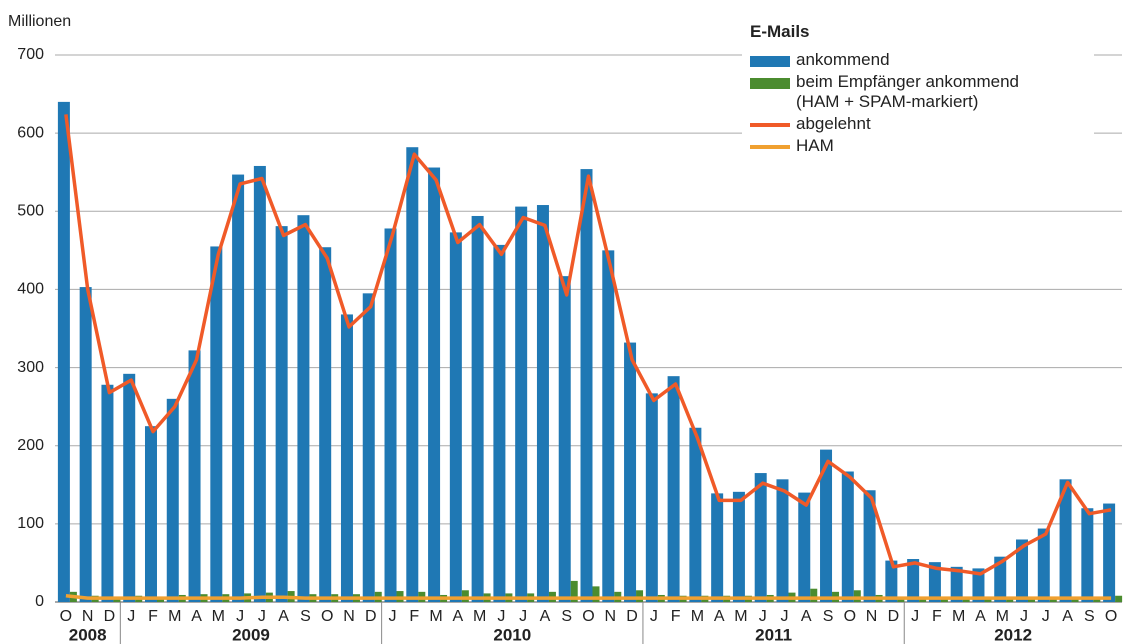 Image resolution: width=1125 pixels, height=644 pixels. Describe the element at coordinates (843, 59) in the screenshot. I see `legend-label: ankommend` at that location.